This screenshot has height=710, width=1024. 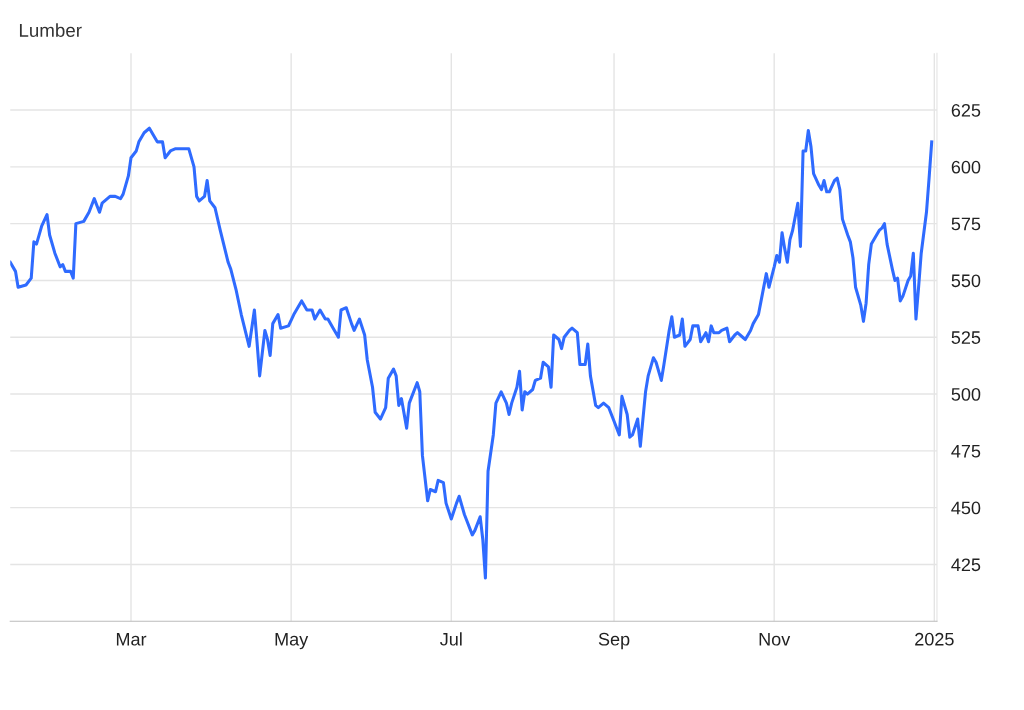 I want to click on y-tick-label: 475, so click(x=966, y=451).